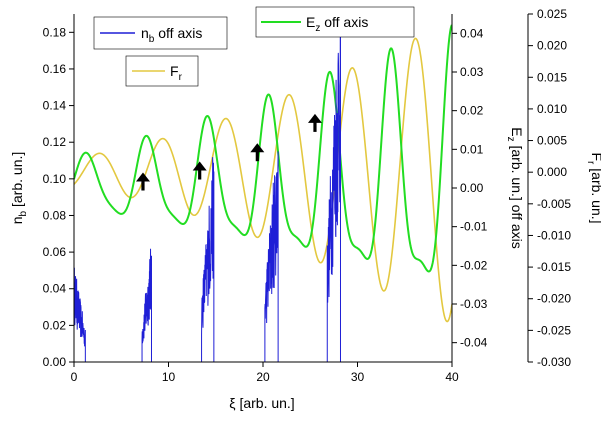 The width and height of the screenshot is (601, 422). I want to click on right1-tick-label: -0.02, so click(474, 265).